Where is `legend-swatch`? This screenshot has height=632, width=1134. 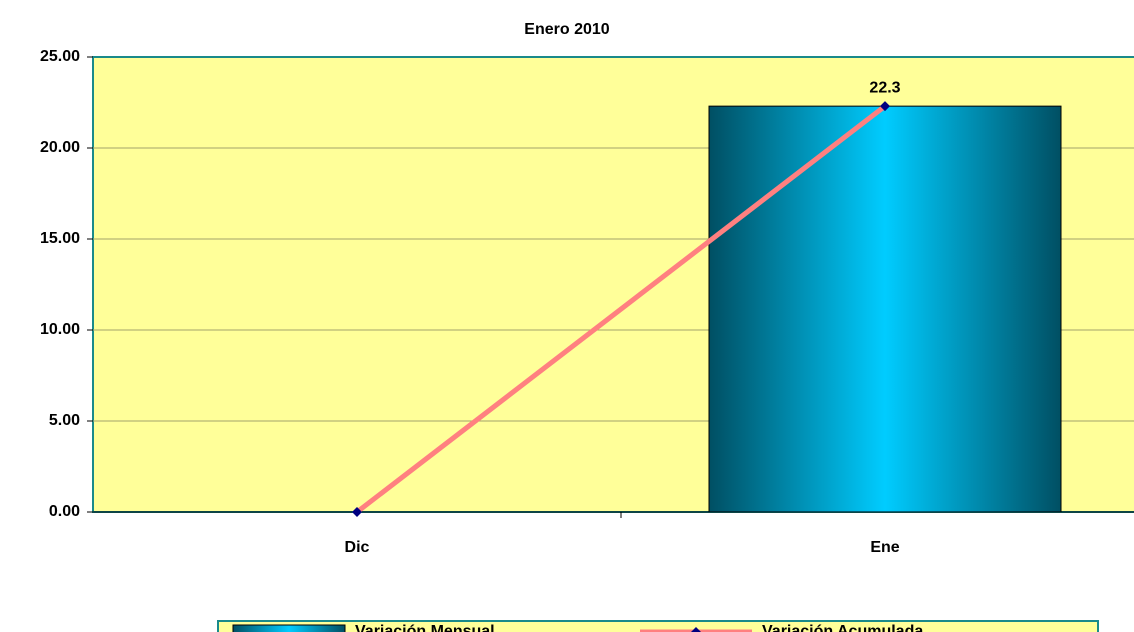
legend-swatch is located at coordinates (289, 628).